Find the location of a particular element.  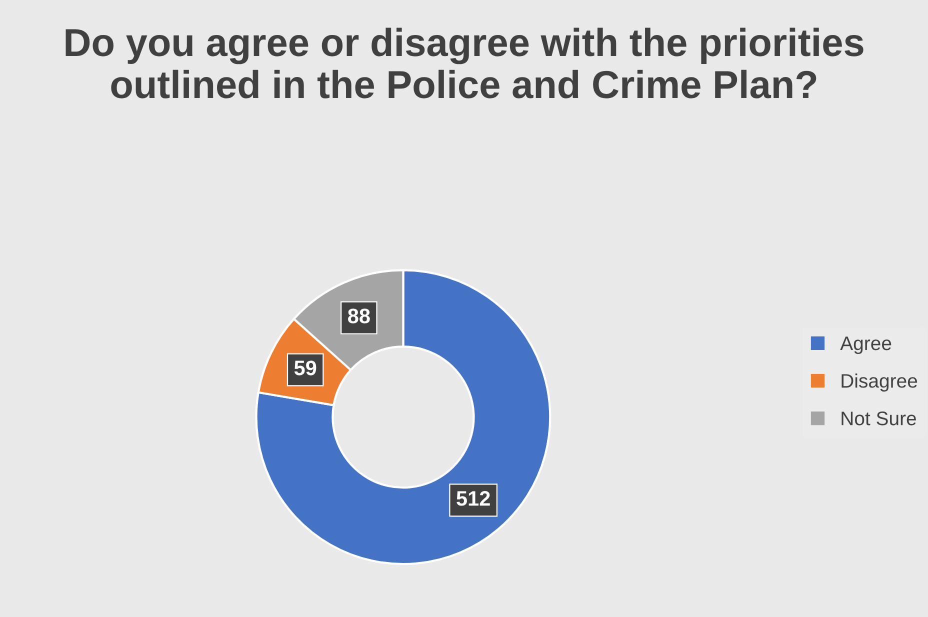

data-label: 59 is located at coordinates (305, 368).